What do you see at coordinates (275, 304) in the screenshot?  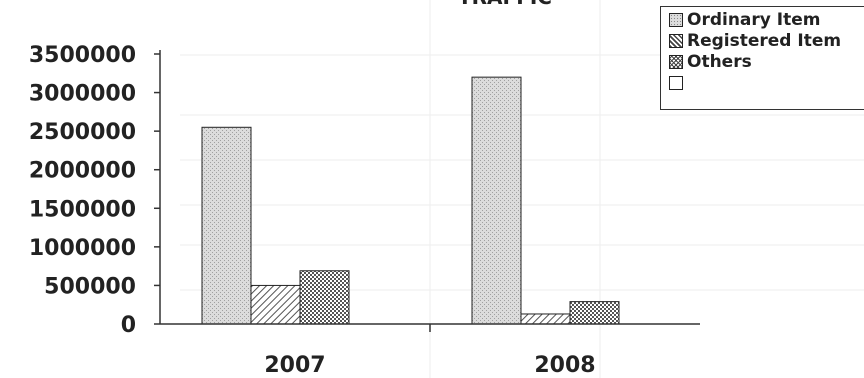 I see `bar-registered-item-2007` at bounding box center [275, 304].